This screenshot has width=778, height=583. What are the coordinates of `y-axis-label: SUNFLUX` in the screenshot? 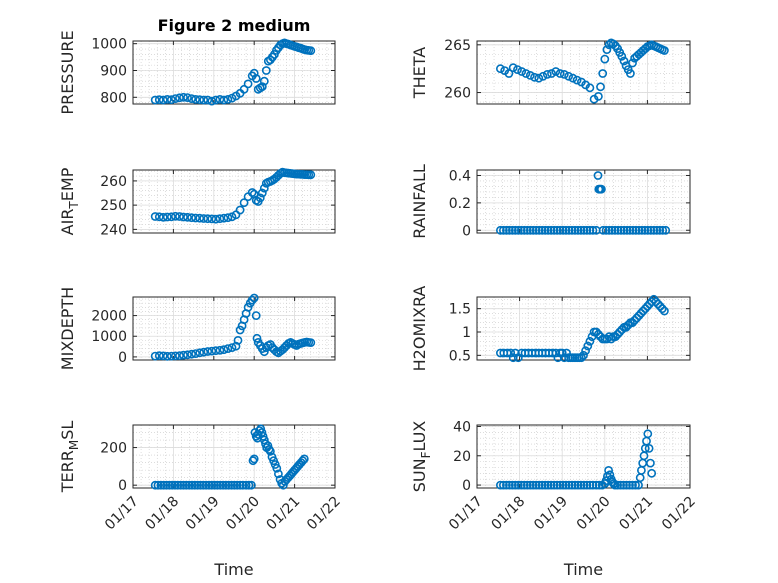 It's located at (421, 457).